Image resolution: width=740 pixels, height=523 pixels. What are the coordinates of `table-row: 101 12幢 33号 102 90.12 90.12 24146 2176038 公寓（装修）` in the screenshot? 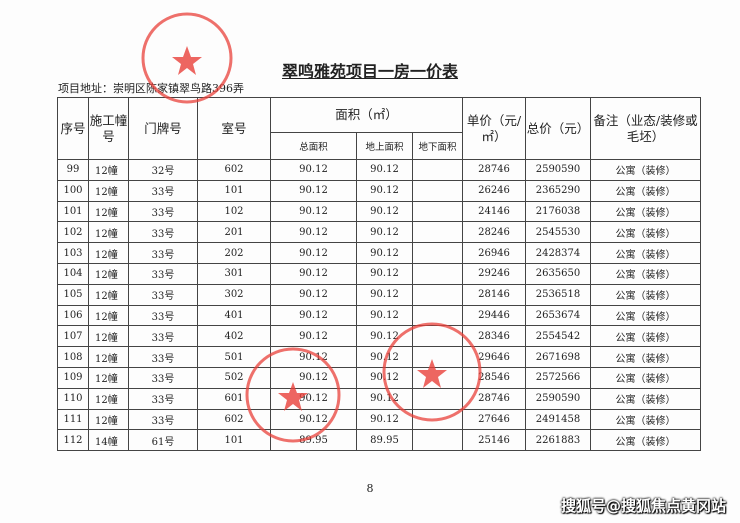 It's located at (379, 211).